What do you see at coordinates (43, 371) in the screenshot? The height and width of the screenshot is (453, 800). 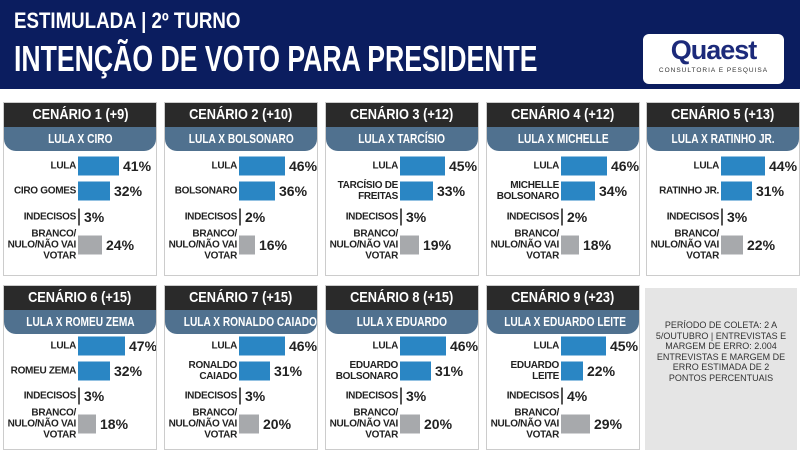 I see `bar-label: ROMEU ZEMA` at bounding box center [43, 371].